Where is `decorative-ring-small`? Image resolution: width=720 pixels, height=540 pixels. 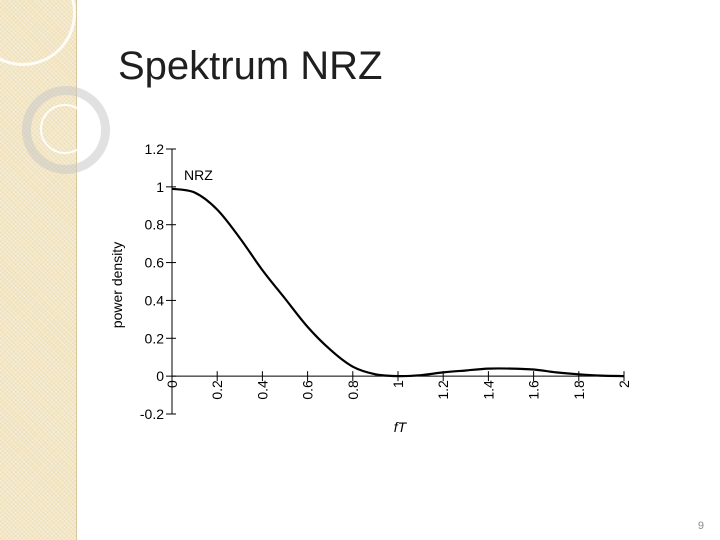 decorative-ring-small is located at coordinates (66, 130).